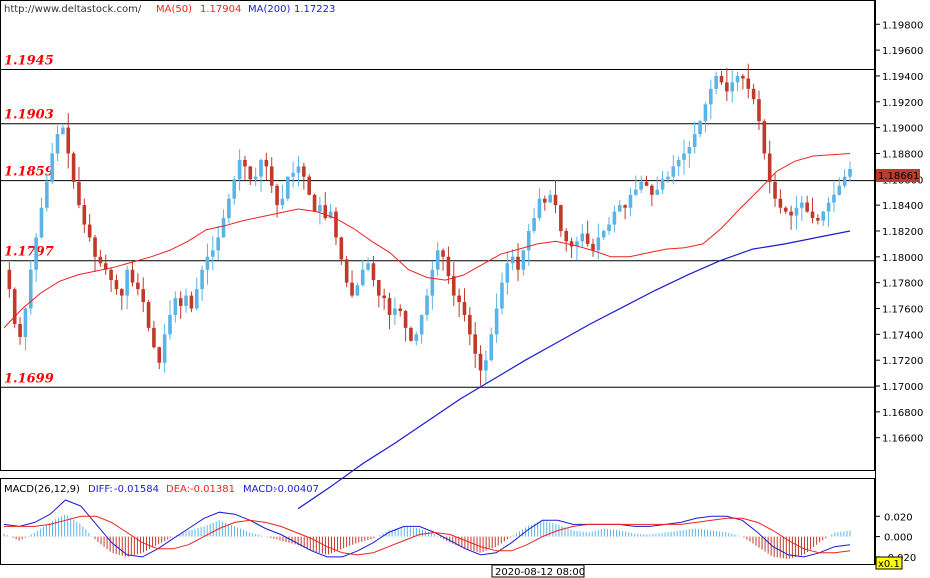  What do you see at coordinates (898, 176) in the screenshot?
I see `last-price-value: 1.18661` at bounding box center [898, 176].